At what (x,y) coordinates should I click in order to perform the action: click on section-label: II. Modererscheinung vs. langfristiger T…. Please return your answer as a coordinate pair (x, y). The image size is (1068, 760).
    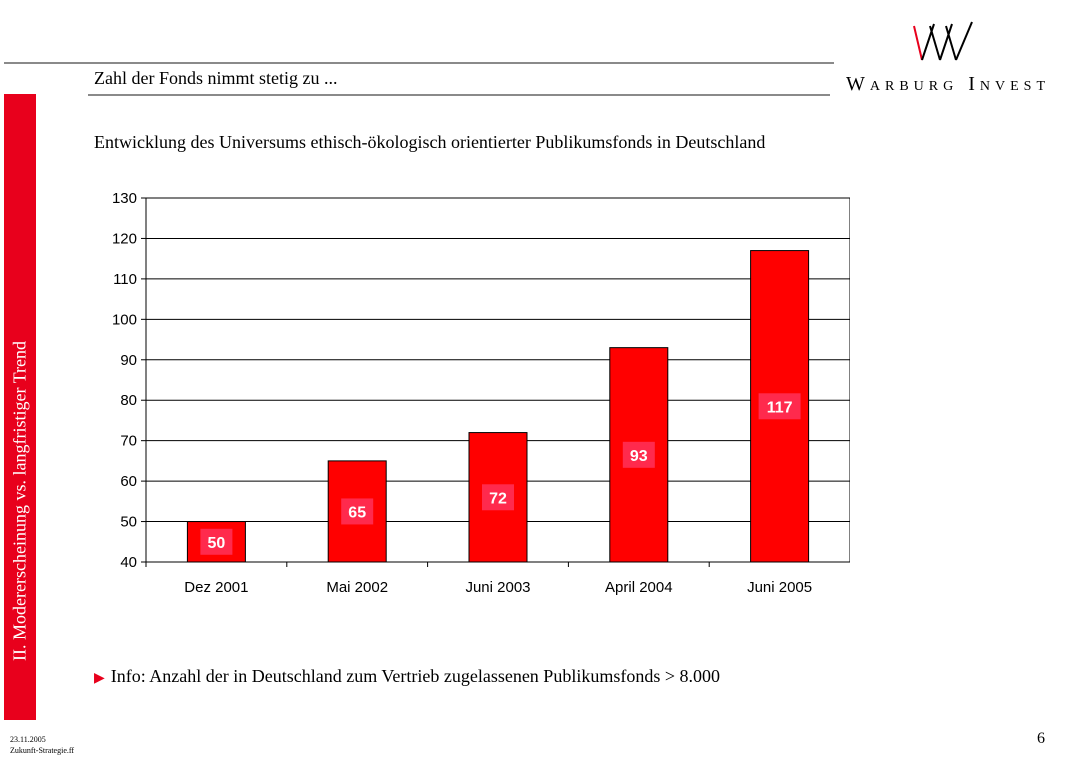
    Looking at the image, I should click on (19, 501).